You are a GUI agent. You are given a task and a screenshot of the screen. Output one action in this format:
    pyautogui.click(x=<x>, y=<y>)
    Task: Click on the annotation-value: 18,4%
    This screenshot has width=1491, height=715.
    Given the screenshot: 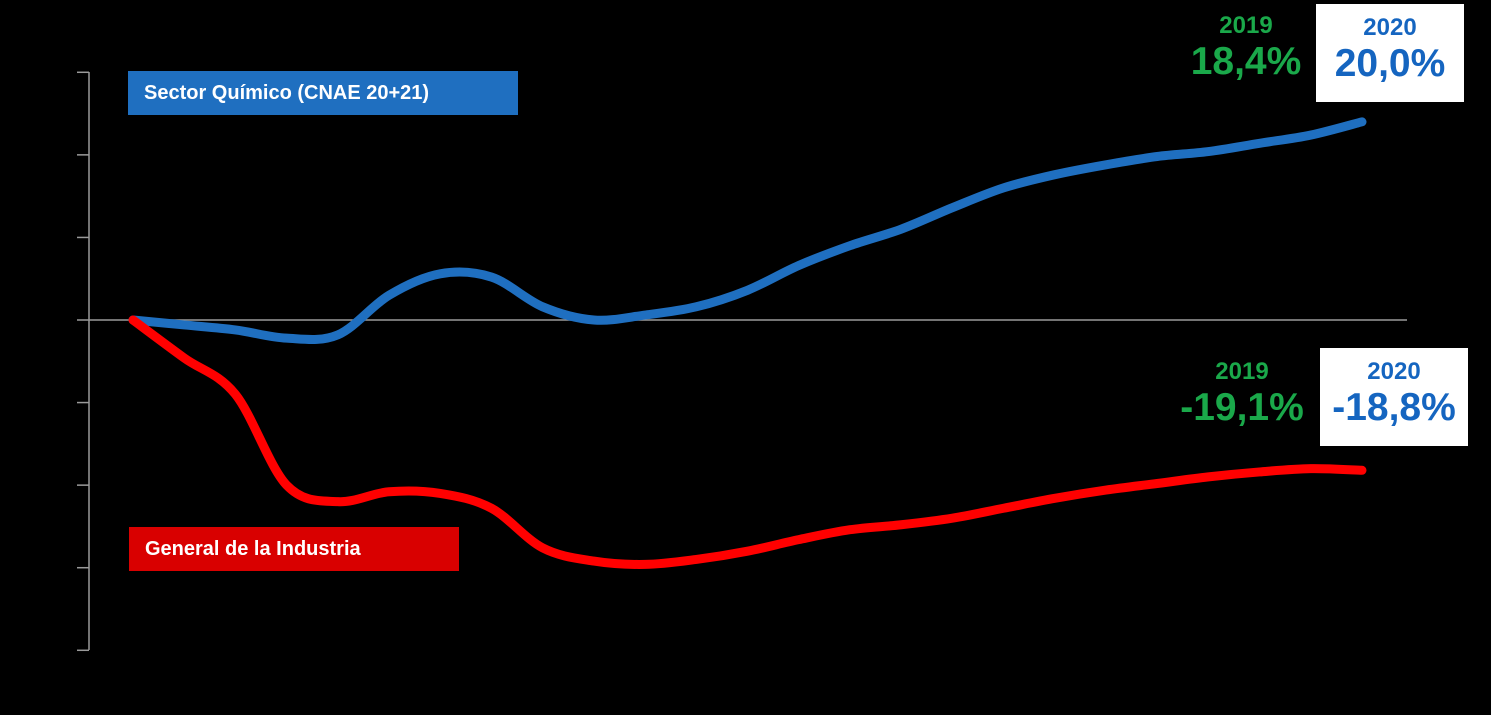 What is the action you would take?
    pyautogui.click(x=1246, y=61)
    